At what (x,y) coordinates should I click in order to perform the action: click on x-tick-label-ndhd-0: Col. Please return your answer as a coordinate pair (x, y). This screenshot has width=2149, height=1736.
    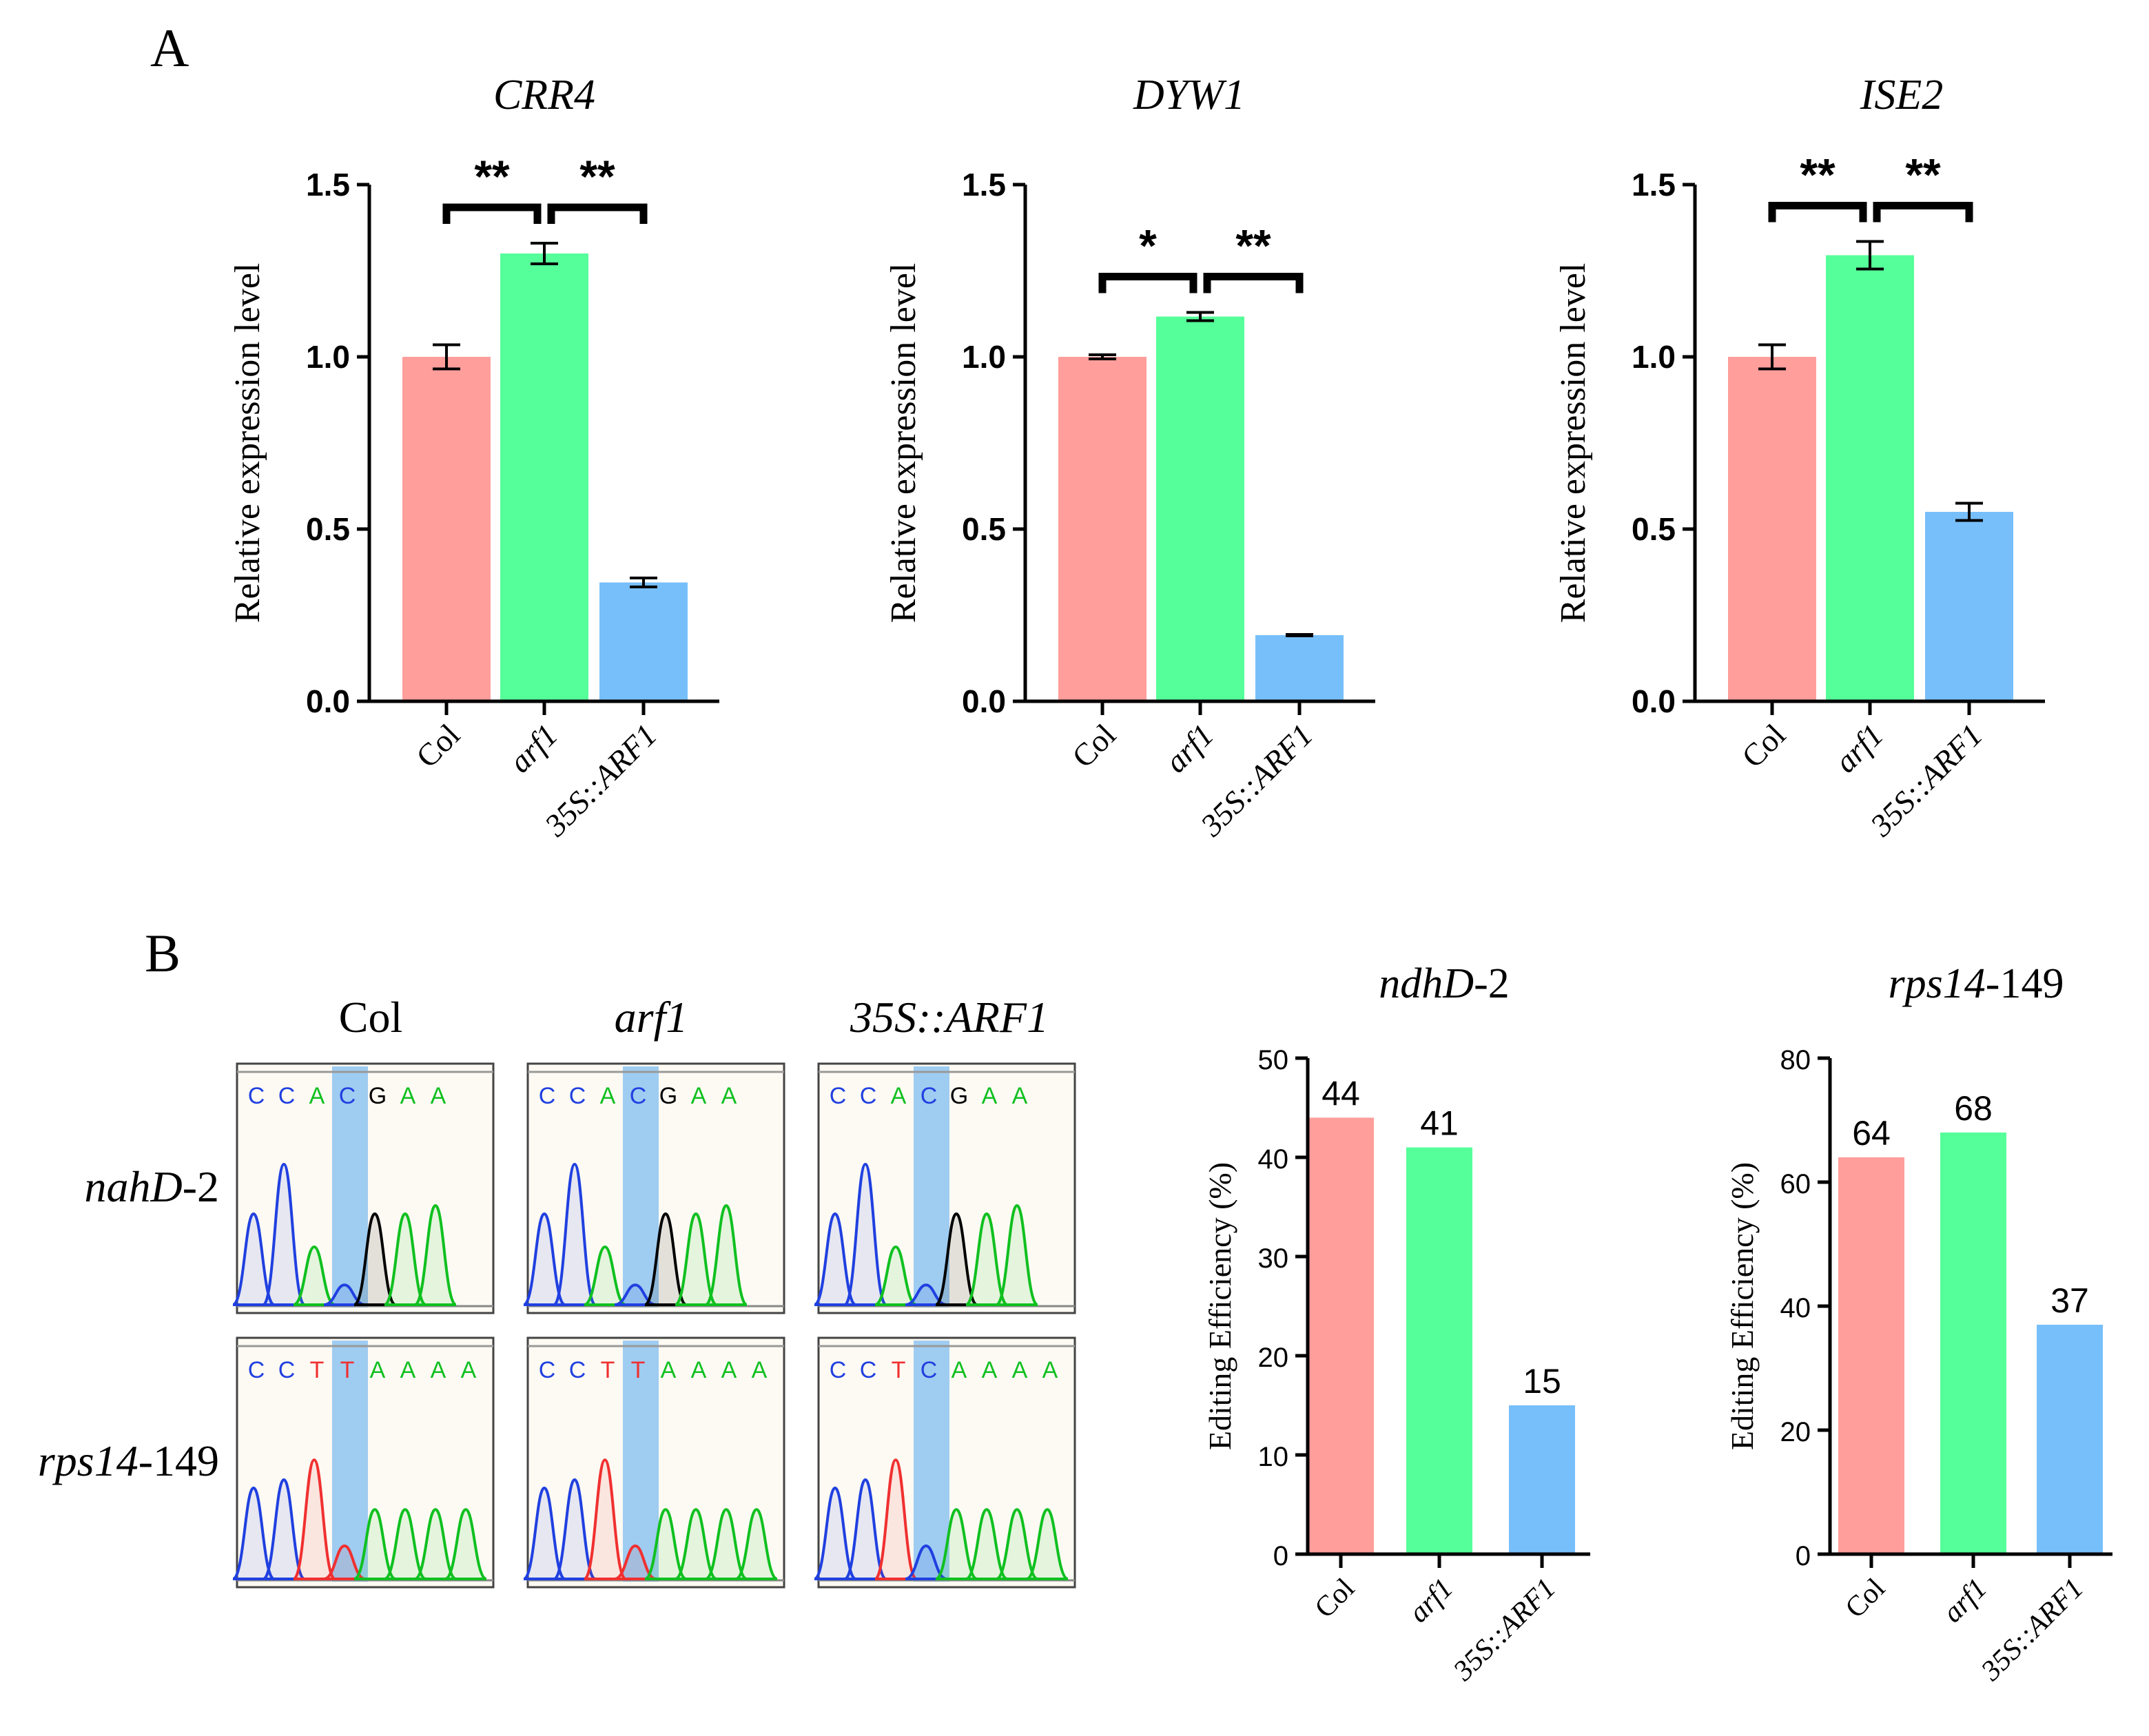
    Looking at the image, I should click on (1335, 1598).